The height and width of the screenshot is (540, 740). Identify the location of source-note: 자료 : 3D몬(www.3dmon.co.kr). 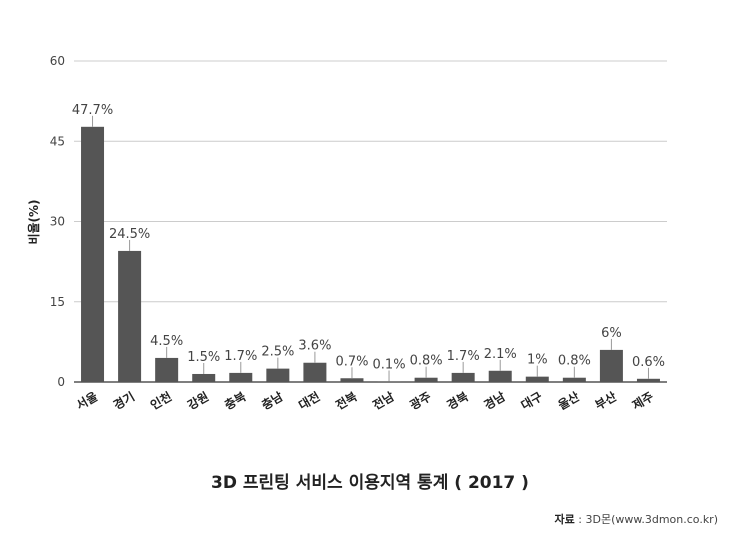
(636, 519).